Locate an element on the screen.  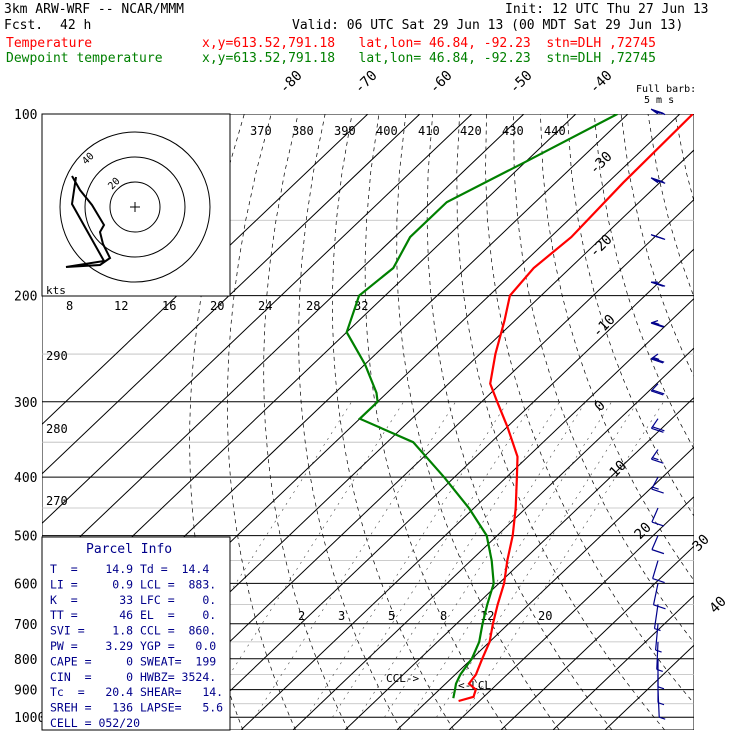
parcel-info-row: Tc = 20.4 SHEAR= 14. is located at coordinates (136, 692).